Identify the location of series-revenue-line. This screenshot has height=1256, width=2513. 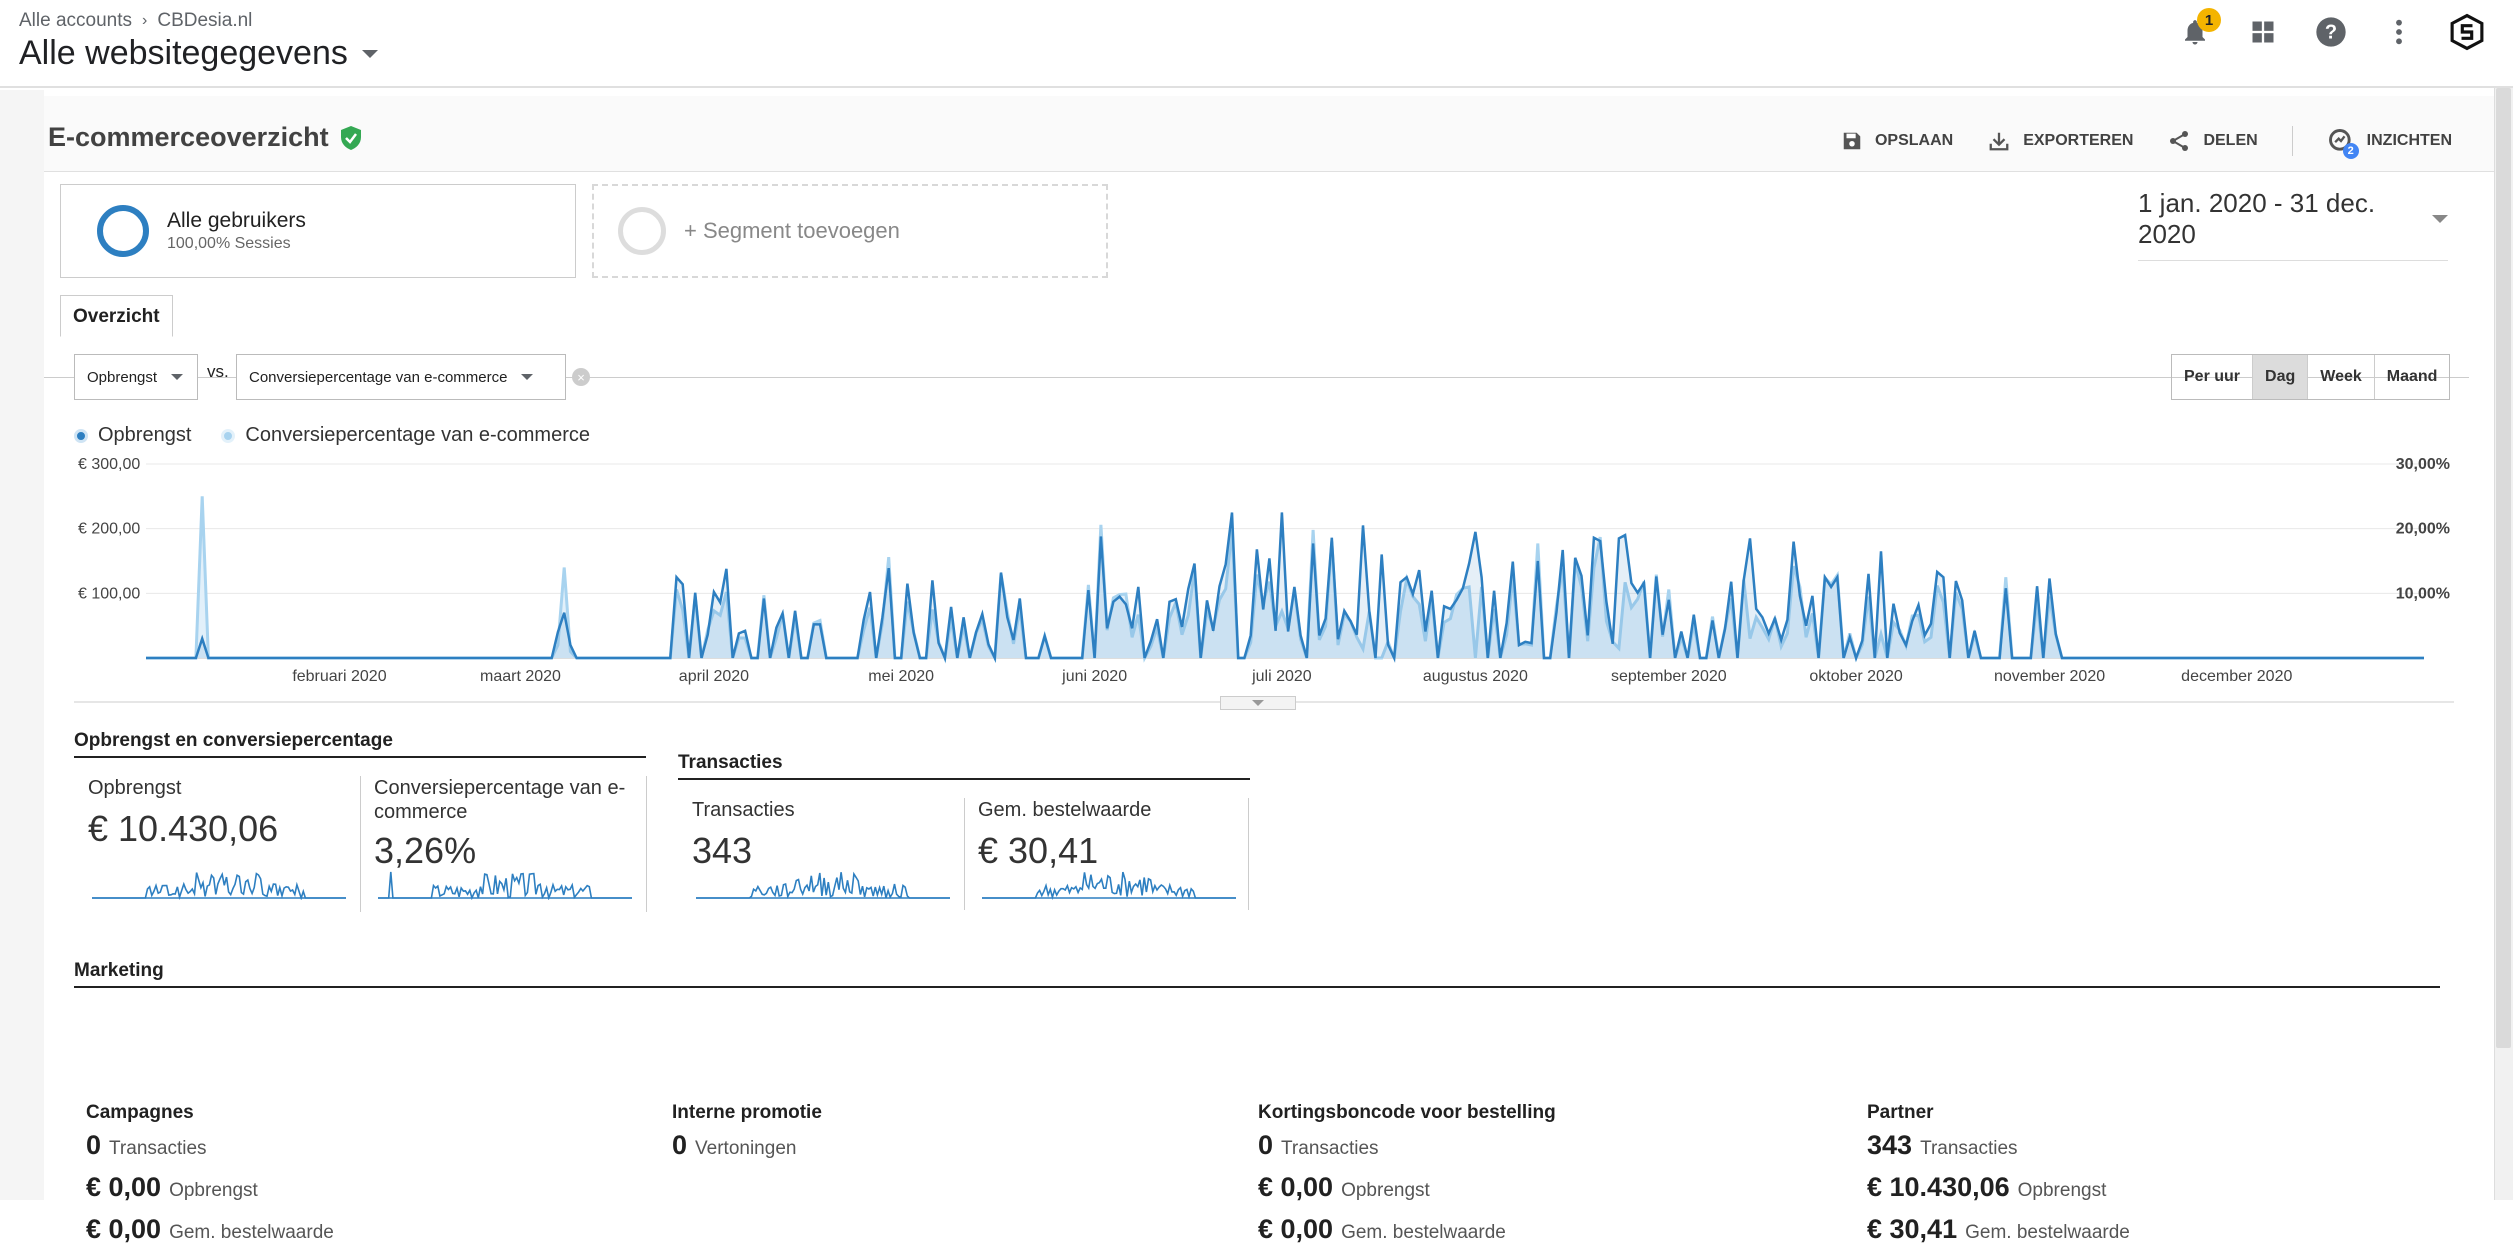
(1285, 587).